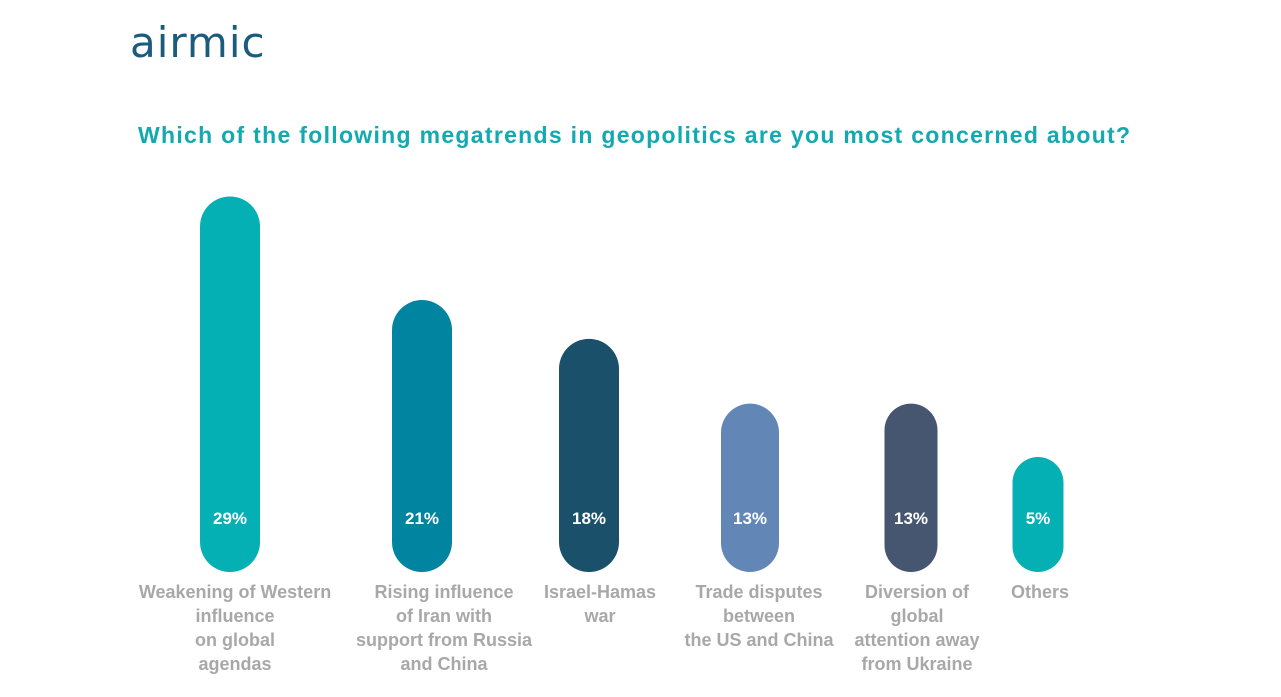  Describe the element at coordinates (759, 616) in the screenshot. I see `category-label-4: Trade disputes between the US and China` at that location.